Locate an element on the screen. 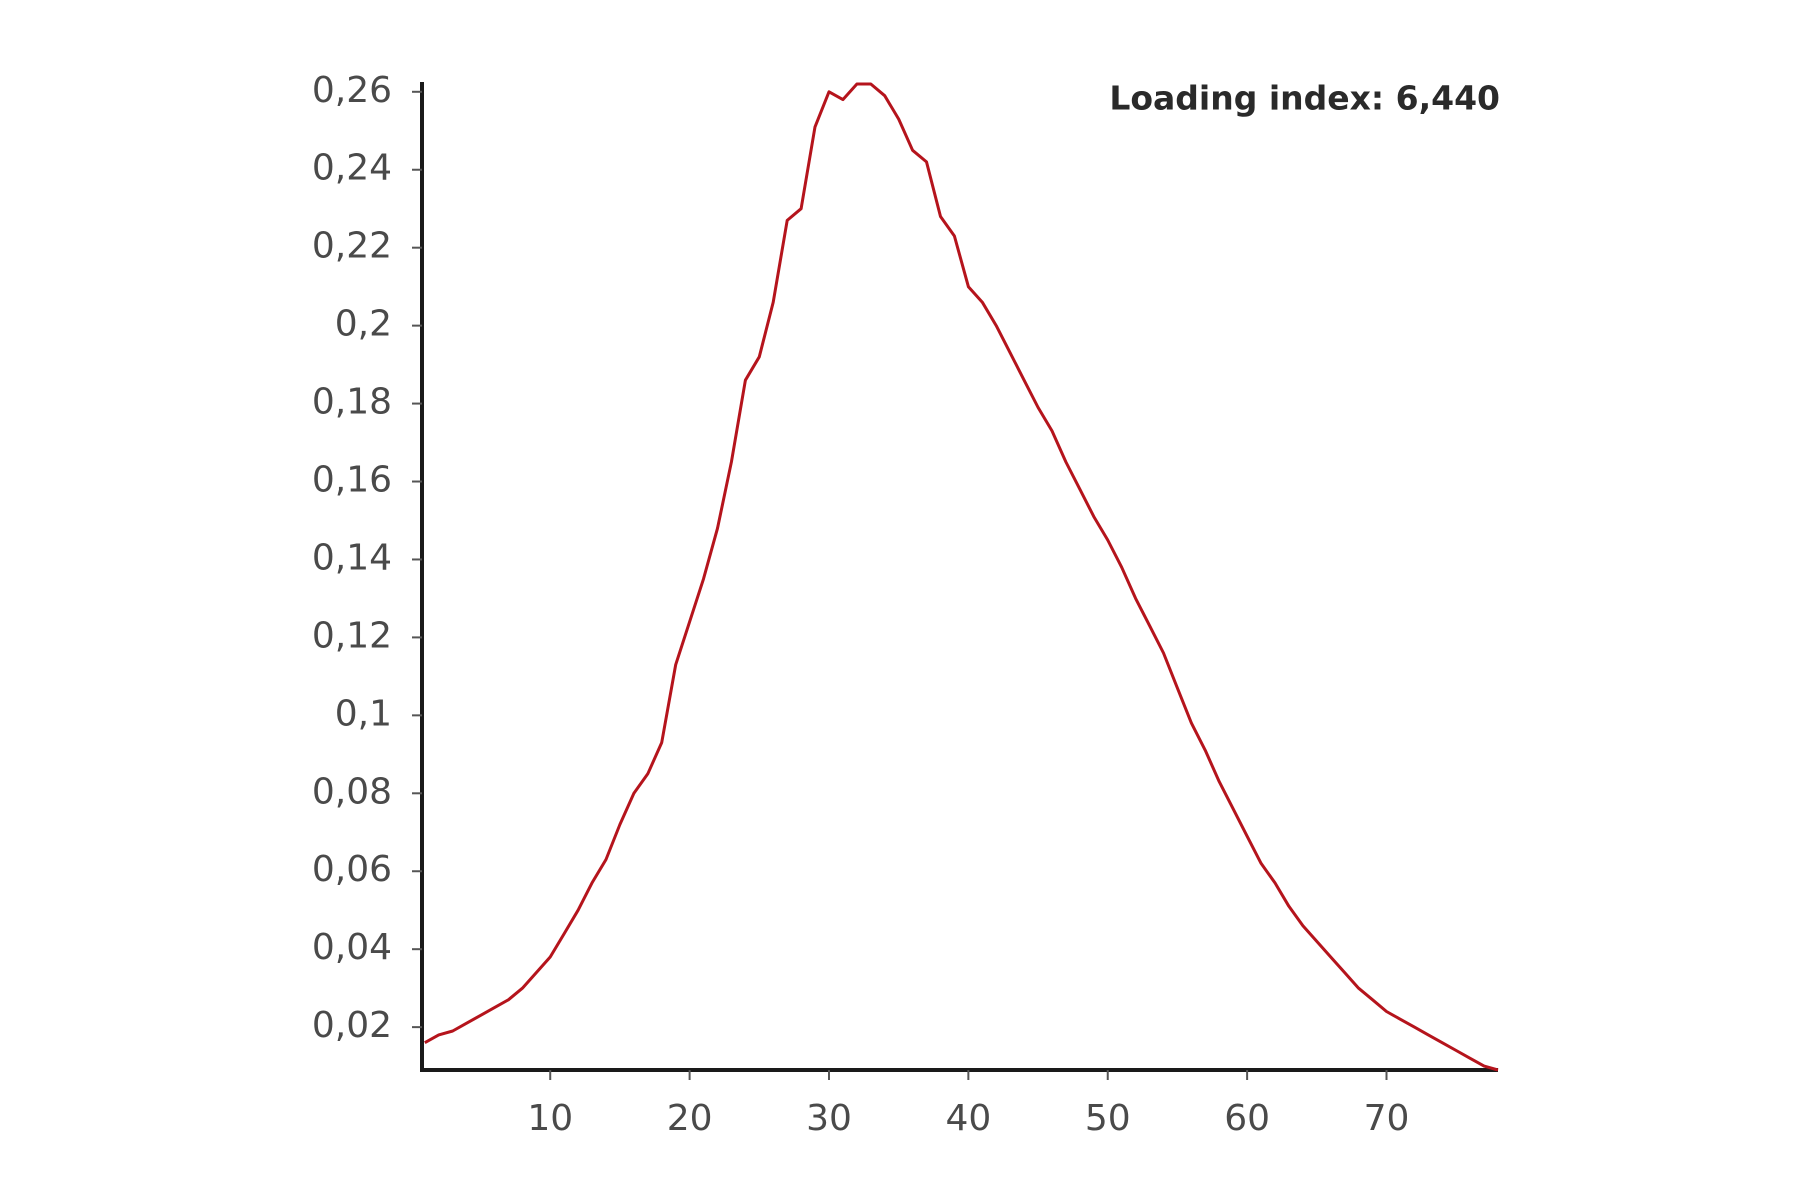 This screenshot has width=1800, height=1200. x-tick-label: 70 is located at coordinates (1387, 1118).